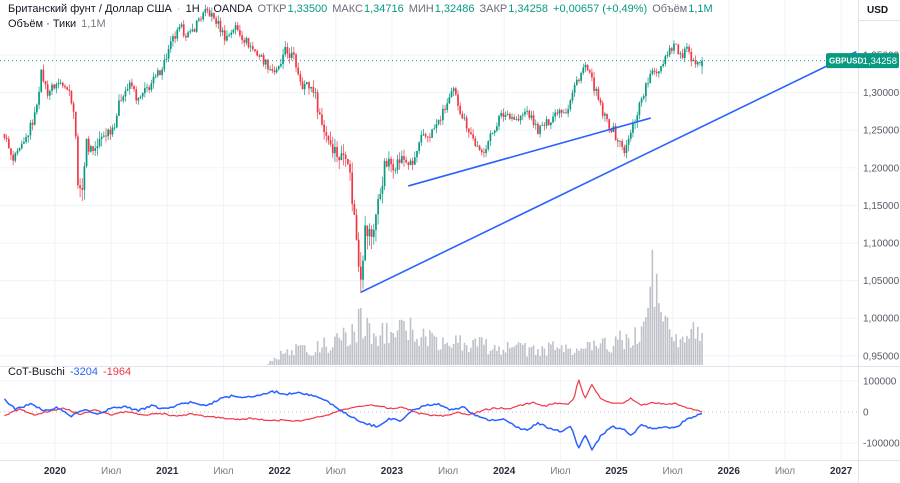  I want to click on volume-indicator-value: 1,1М, so click(93, 24).